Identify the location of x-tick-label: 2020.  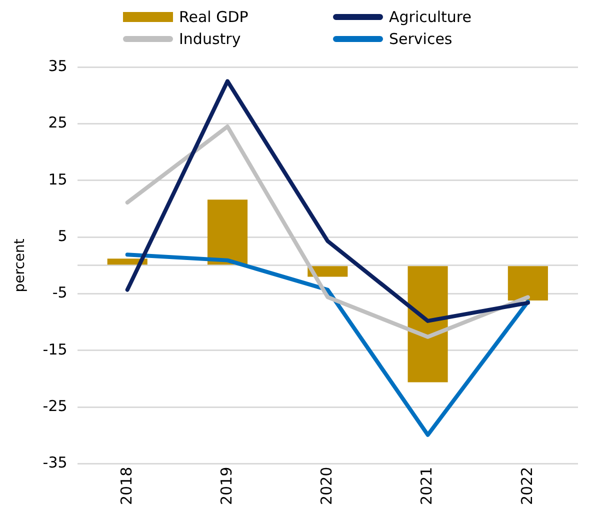
(327, 486).